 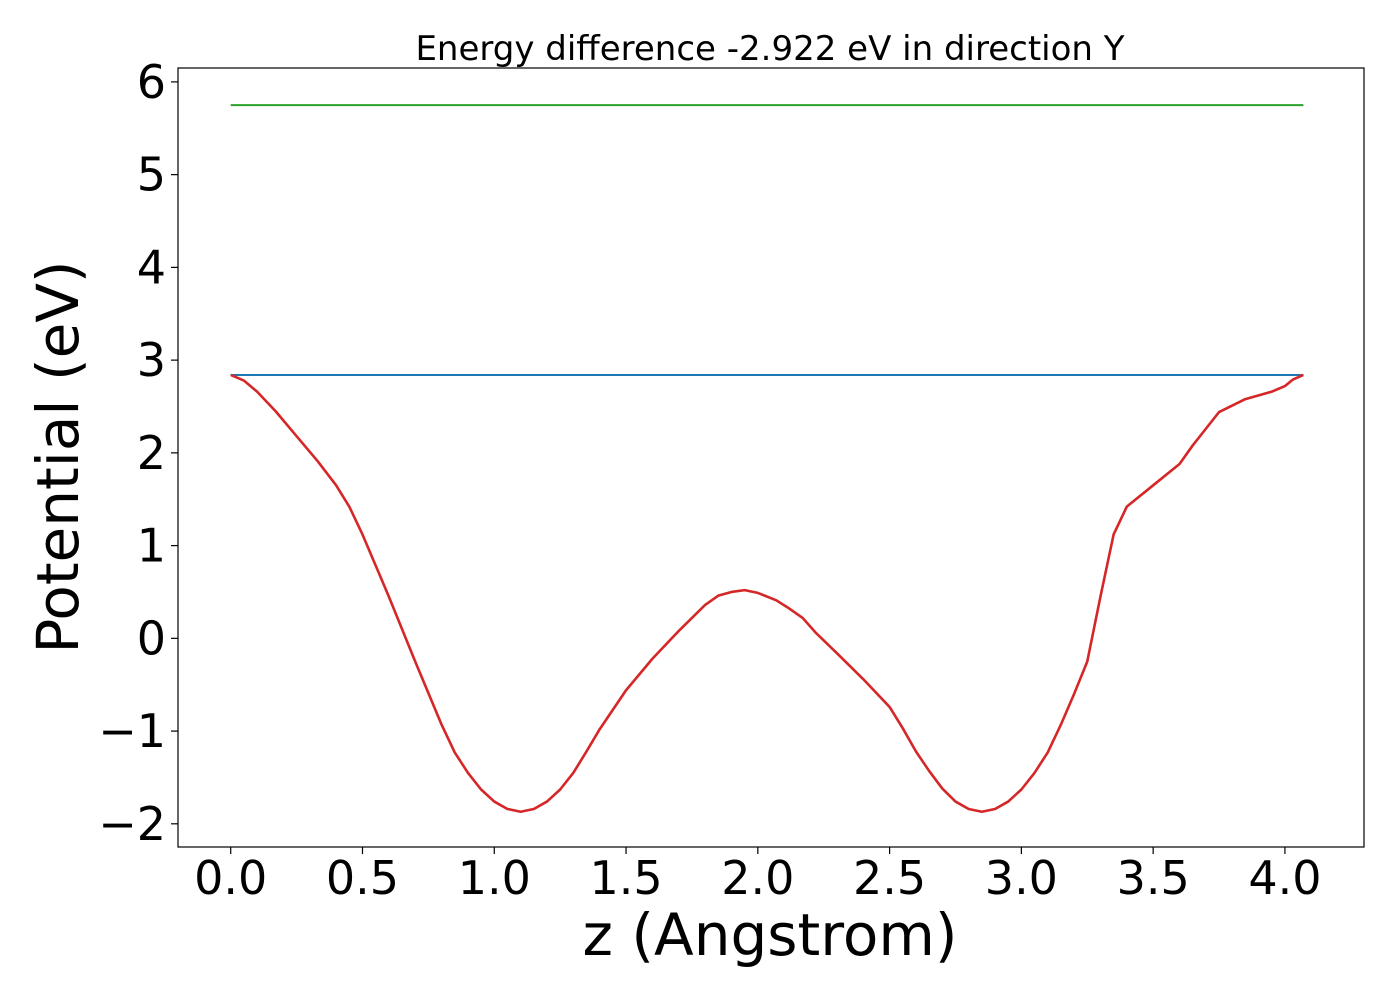 I want to click on y-tick-label: 3, so click(x=151, y=360).